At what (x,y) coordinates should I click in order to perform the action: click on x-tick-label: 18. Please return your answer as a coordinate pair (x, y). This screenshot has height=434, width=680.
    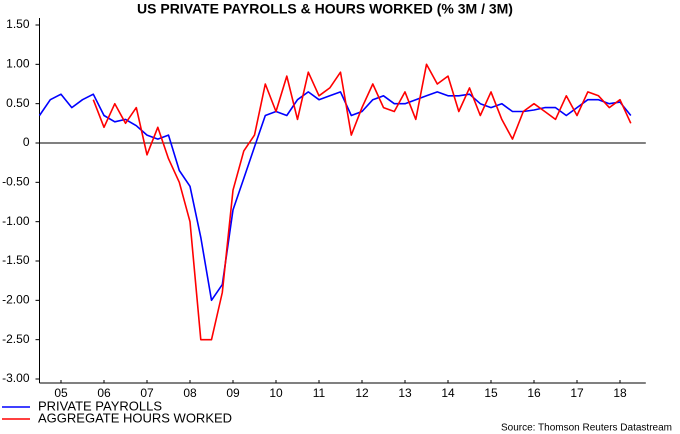
    Looking at the image, I should click on (620, 393).